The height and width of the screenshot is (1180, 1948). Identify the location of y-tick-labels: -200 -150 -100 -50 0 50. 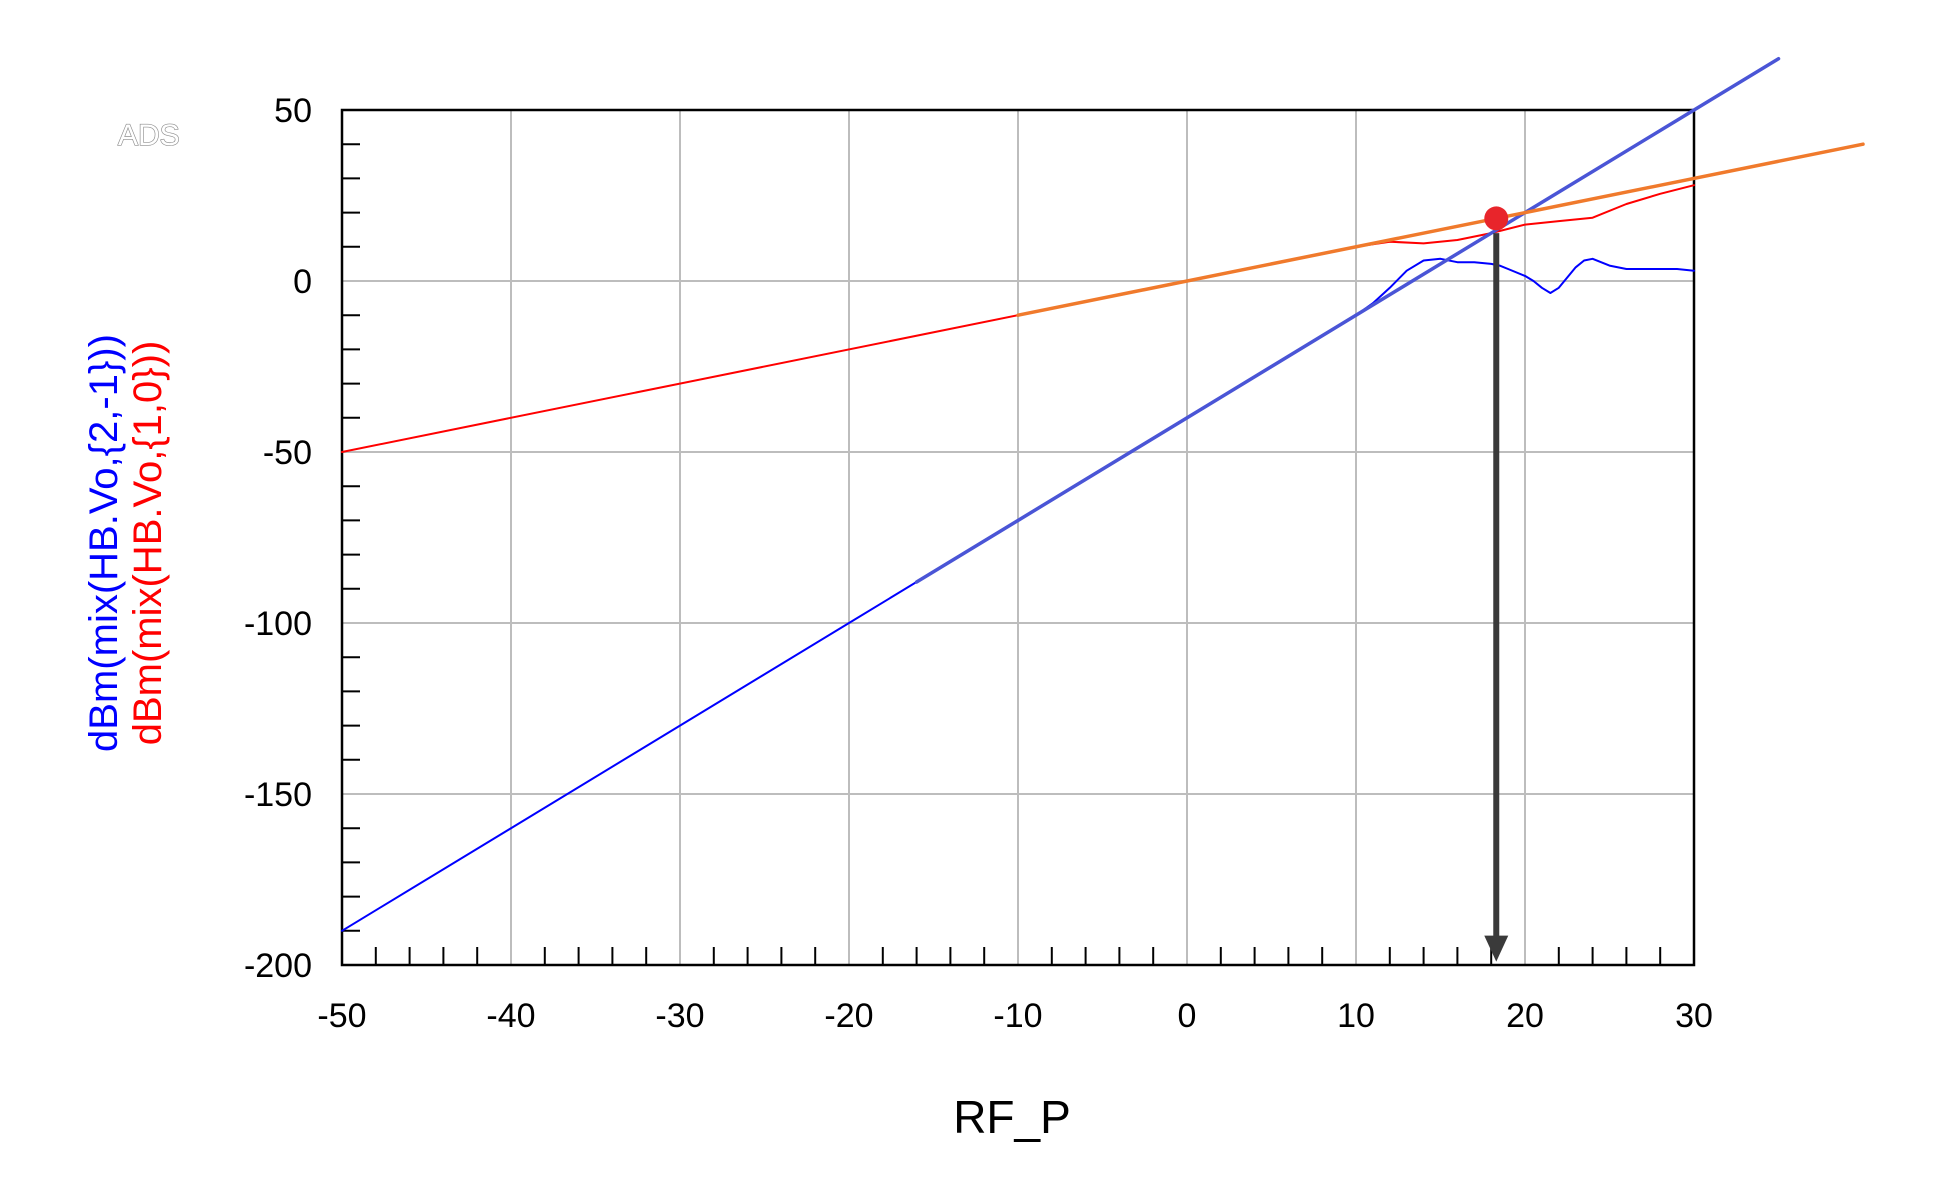
(278, 538).